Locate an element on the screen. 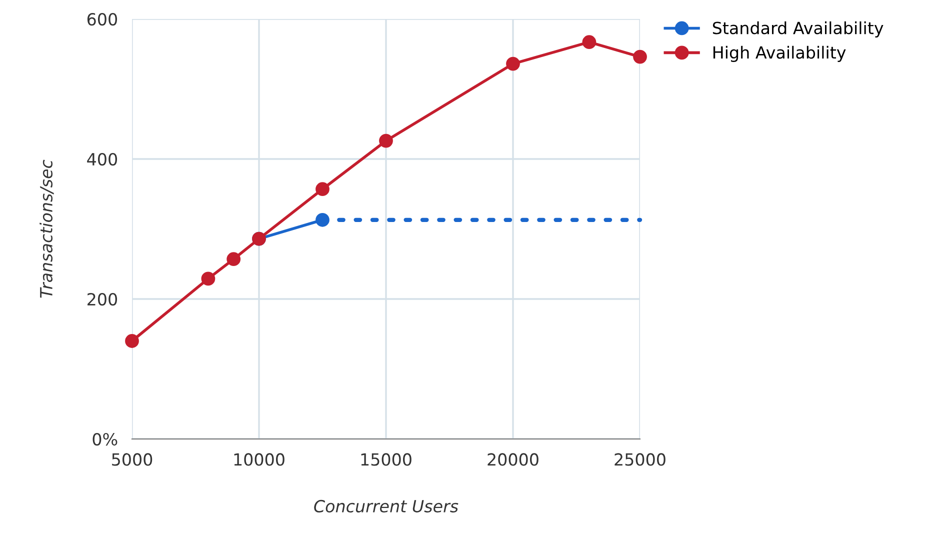 The width and height of the screenshot is (929, 537). x-tick-label: 20000 is located at coordinates (513, 459).